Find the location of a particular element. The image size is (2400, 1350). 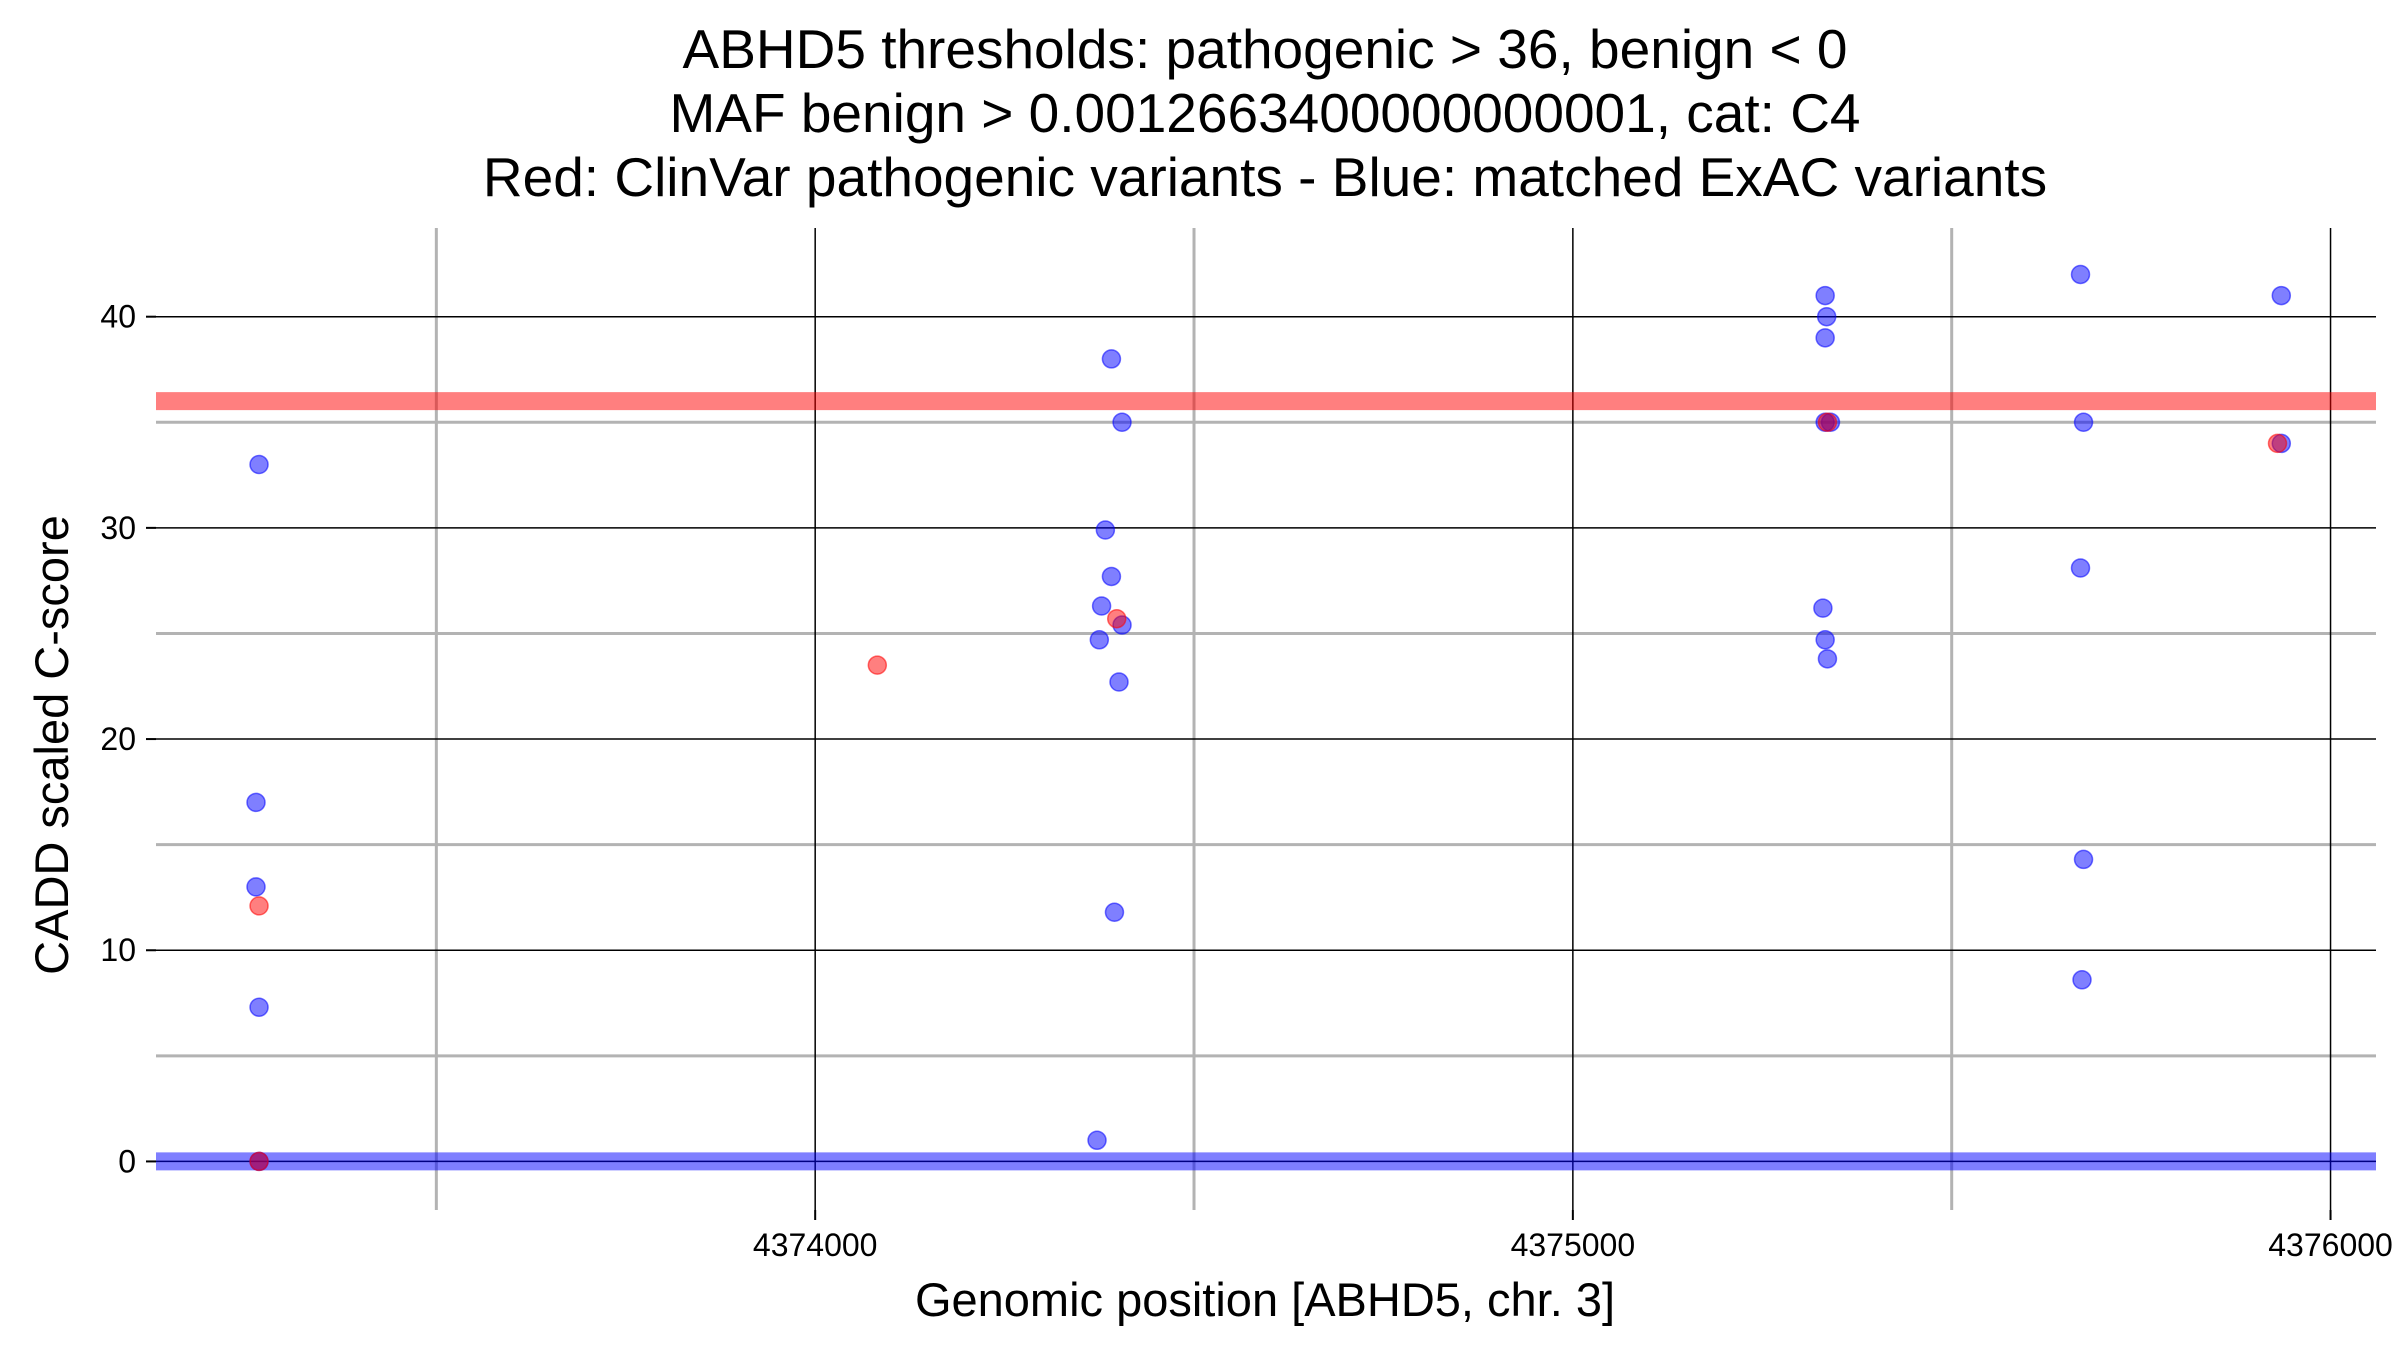

y-tick-label-1: 10 is located at coordinates (118, 950).